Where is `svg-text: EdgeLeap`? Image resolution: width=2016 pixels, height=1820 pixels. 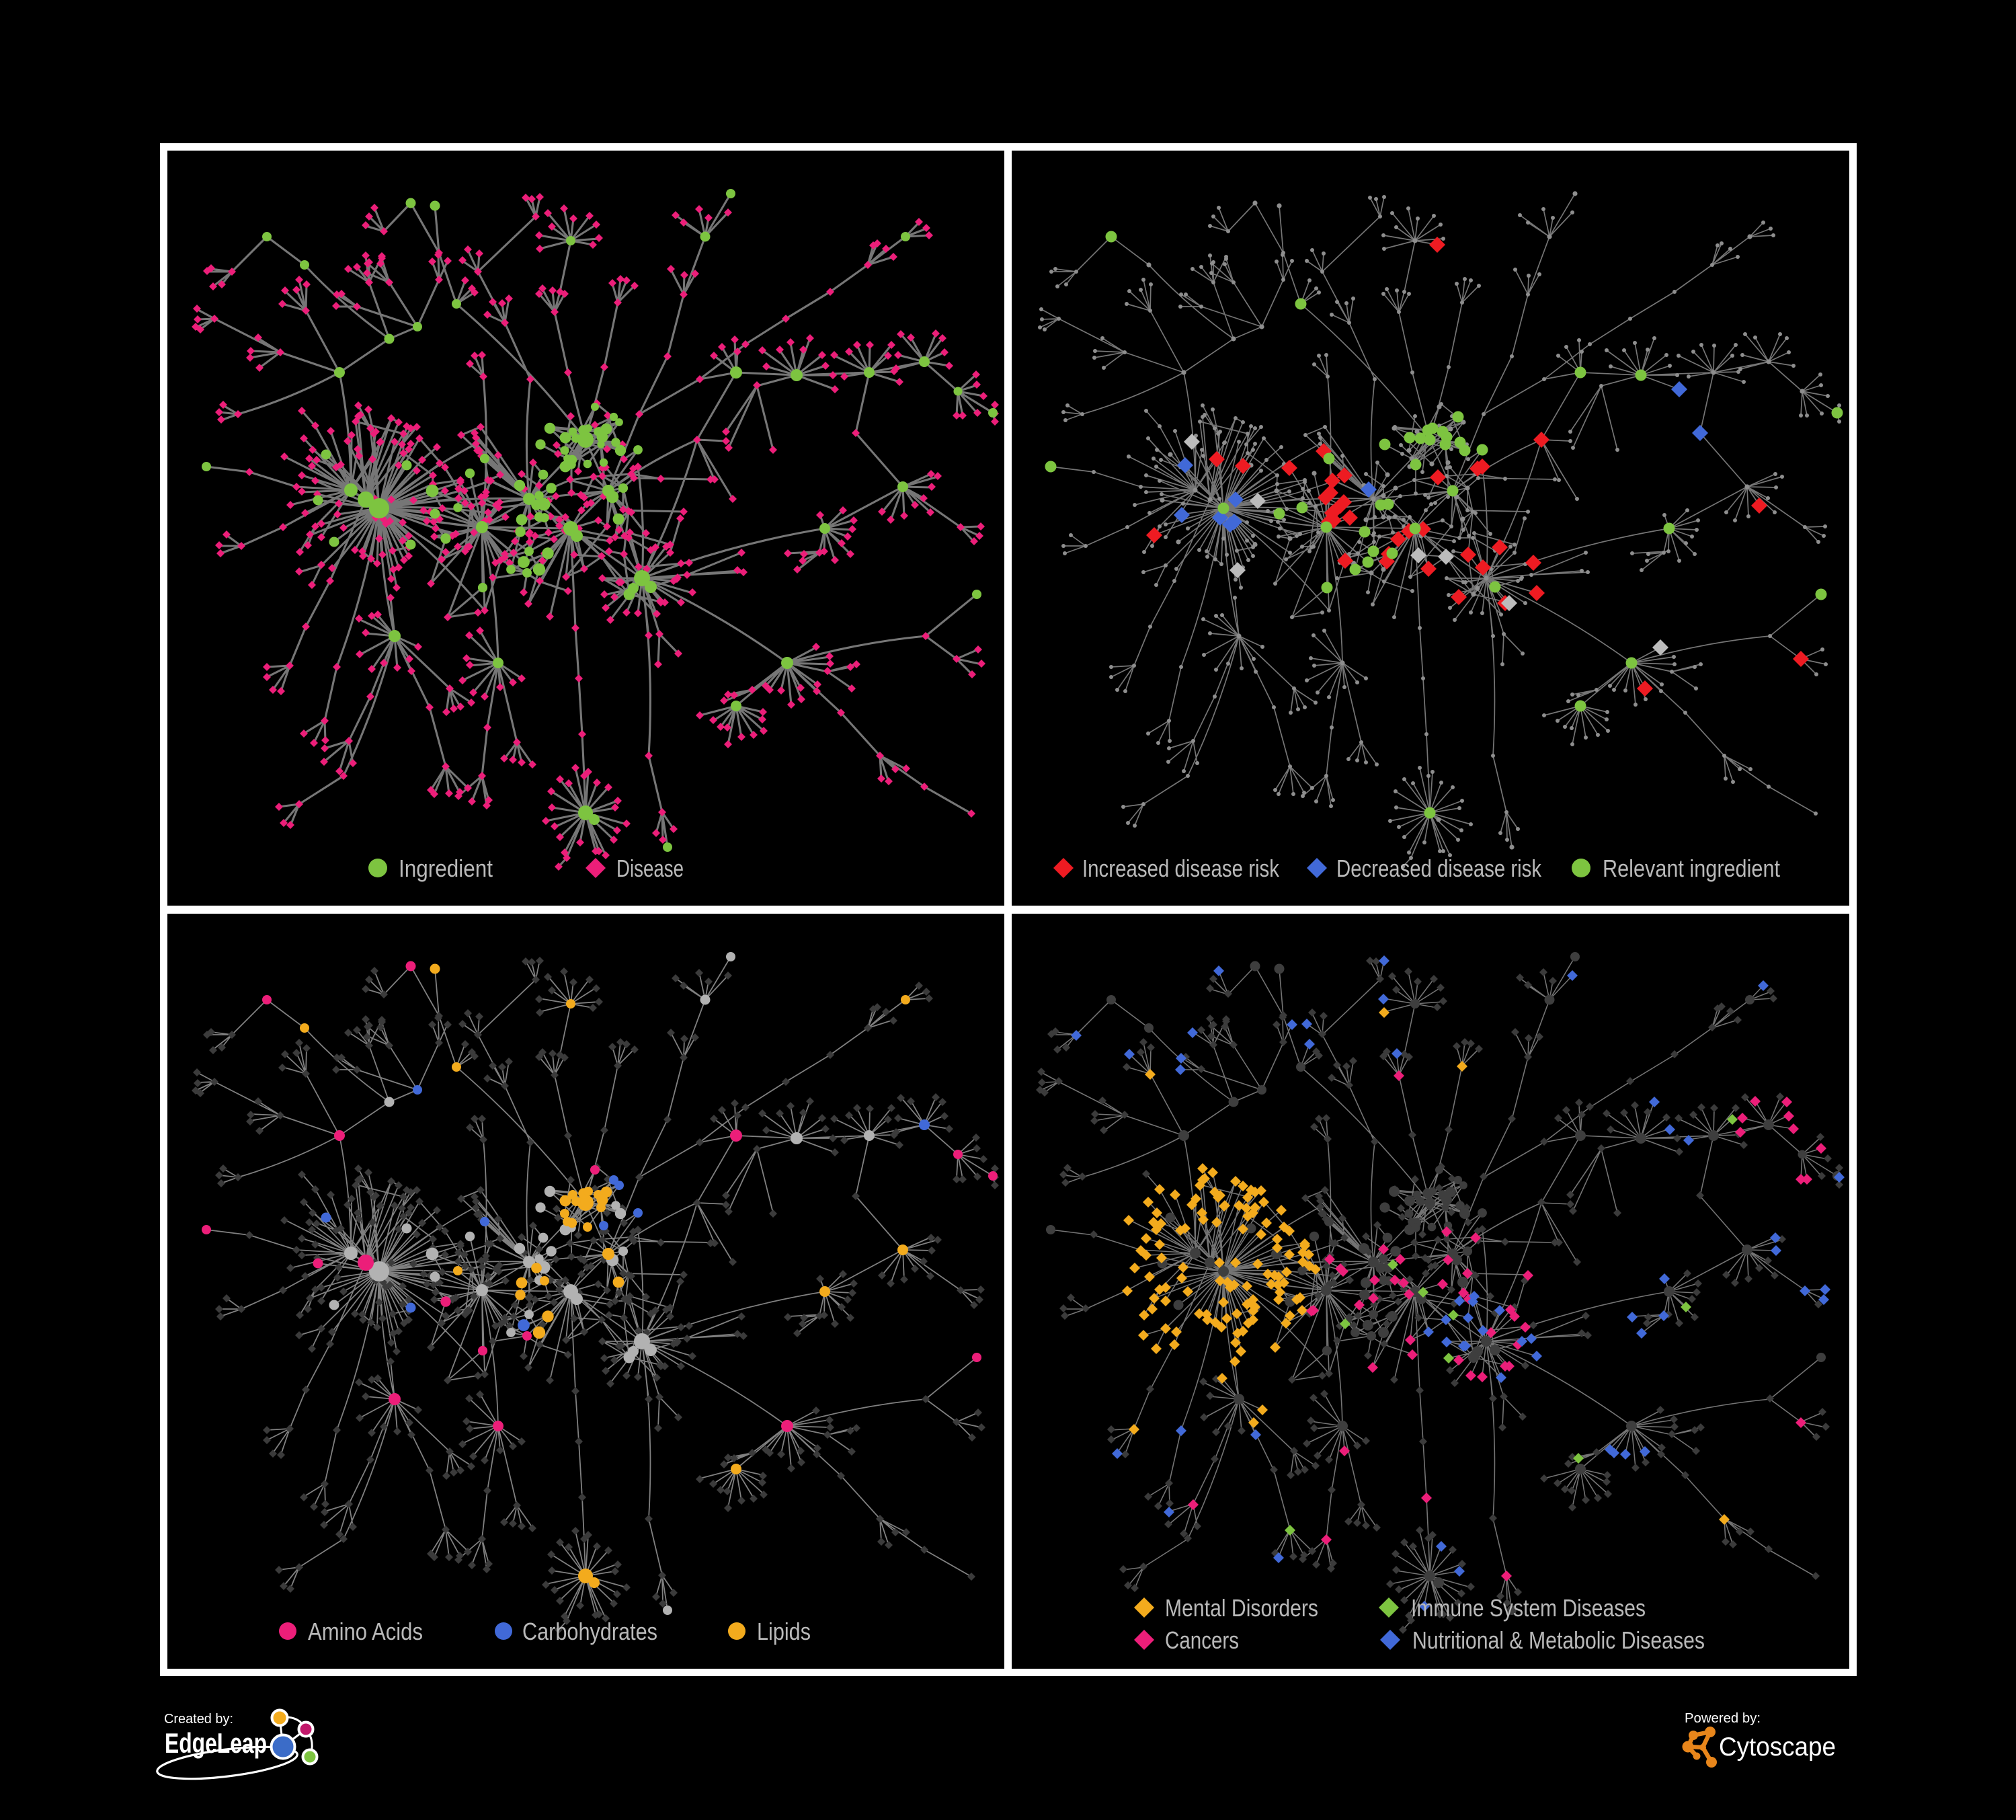 svg-text: EdgeLeap is located at coordinates (216, 1743).